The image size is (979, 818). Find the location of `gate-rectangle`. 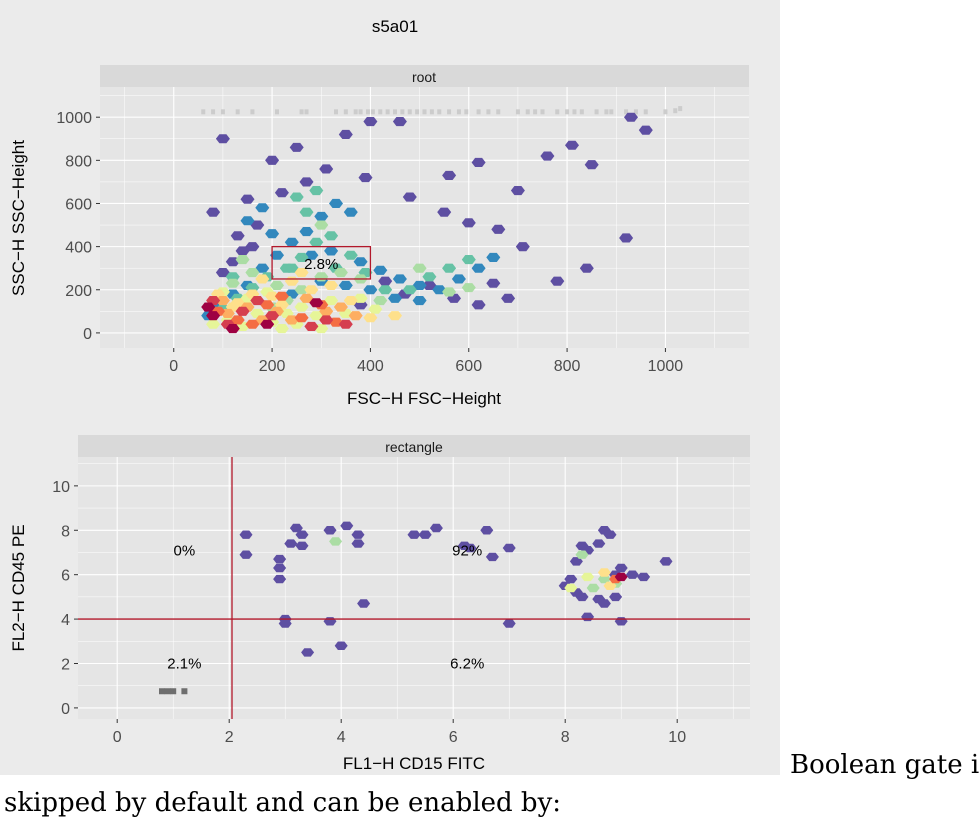

gate-rectangle is located at coordinates (321, 262).